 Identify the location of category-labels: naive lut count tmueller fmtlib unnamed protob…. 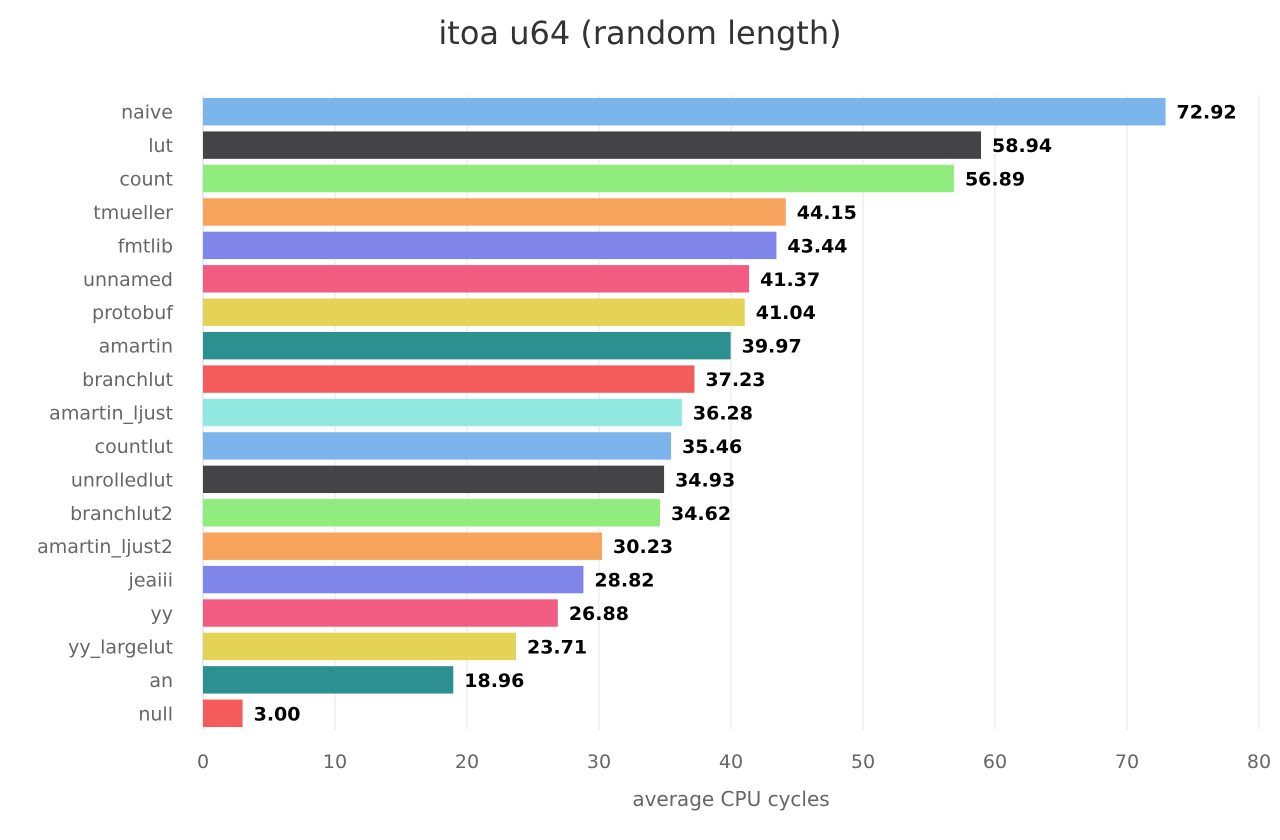
(105, 414).